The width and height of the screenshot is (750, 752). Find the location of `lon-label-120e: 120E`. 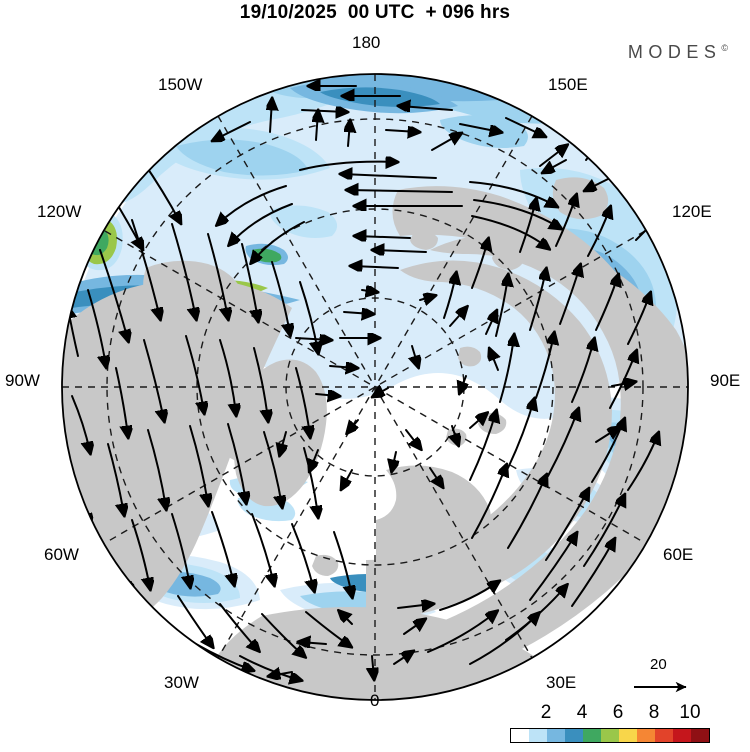

lon-label-120e: 120E is located at coordinates (692, 211).